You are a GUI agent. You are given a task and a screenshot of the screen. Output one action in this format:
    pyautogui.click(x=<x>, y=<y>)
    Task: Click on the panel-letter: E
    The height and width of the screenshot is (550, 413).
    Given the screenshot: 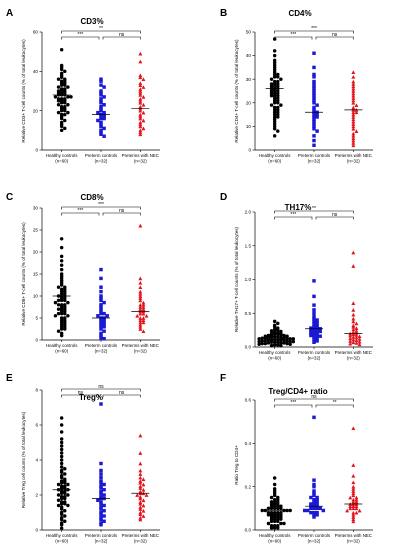 What is the action you would take?
    pyautogui.click(x=9, y=378)
    